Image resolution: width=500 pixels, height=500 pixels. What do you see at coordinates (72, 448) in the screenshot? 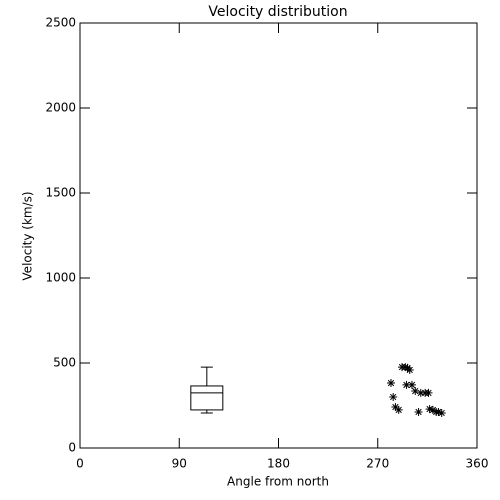
I see `y-tick-label: 0` at bounding box center [72, 448].